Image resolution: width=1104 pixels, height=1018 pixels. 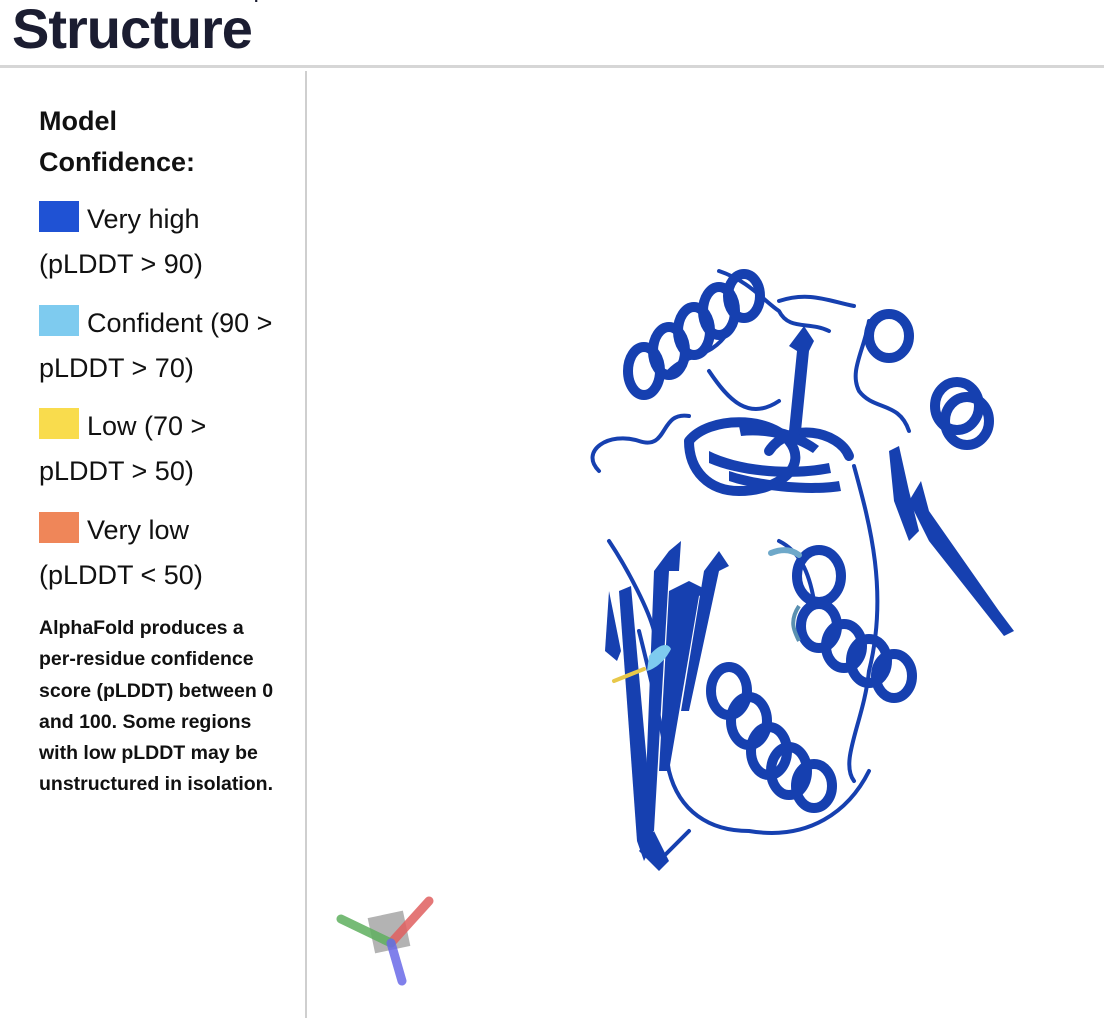 What do you see at coordinates (389, 932) in the screenshot?
I see `gizmo-cube` at bounding box center [389, 932].